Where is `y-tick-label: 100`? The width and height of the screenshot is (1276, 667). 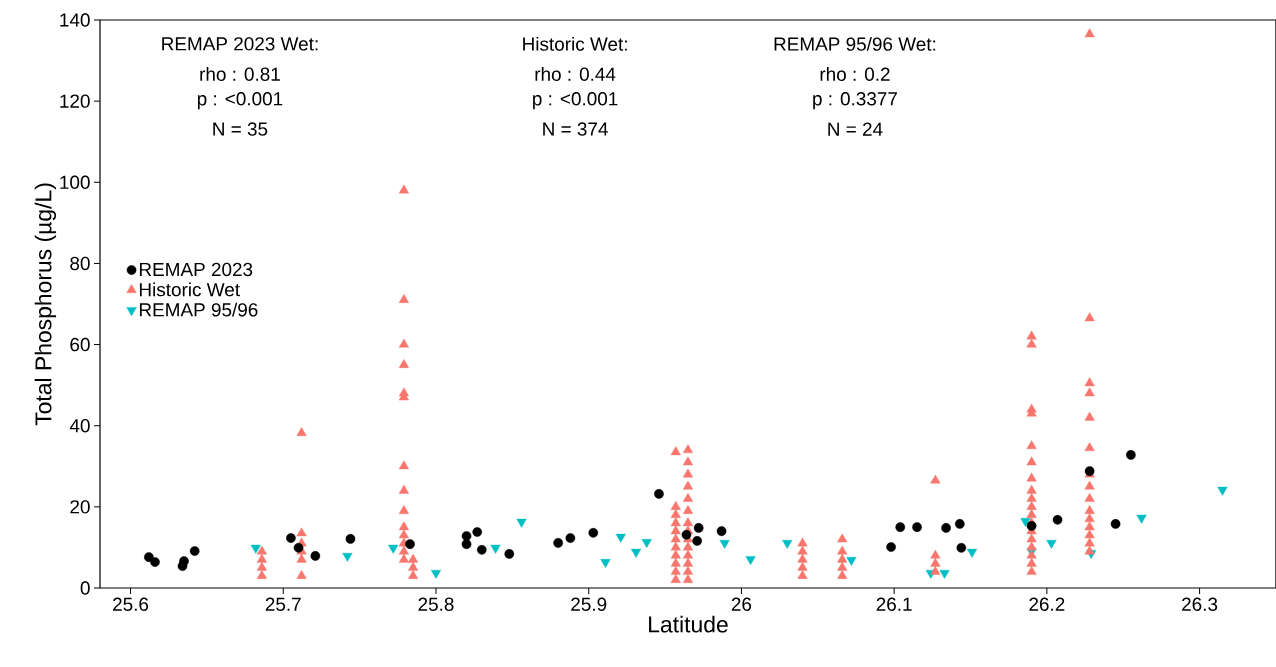 y-tick-label: 100 is located at coordinates (75, 182).